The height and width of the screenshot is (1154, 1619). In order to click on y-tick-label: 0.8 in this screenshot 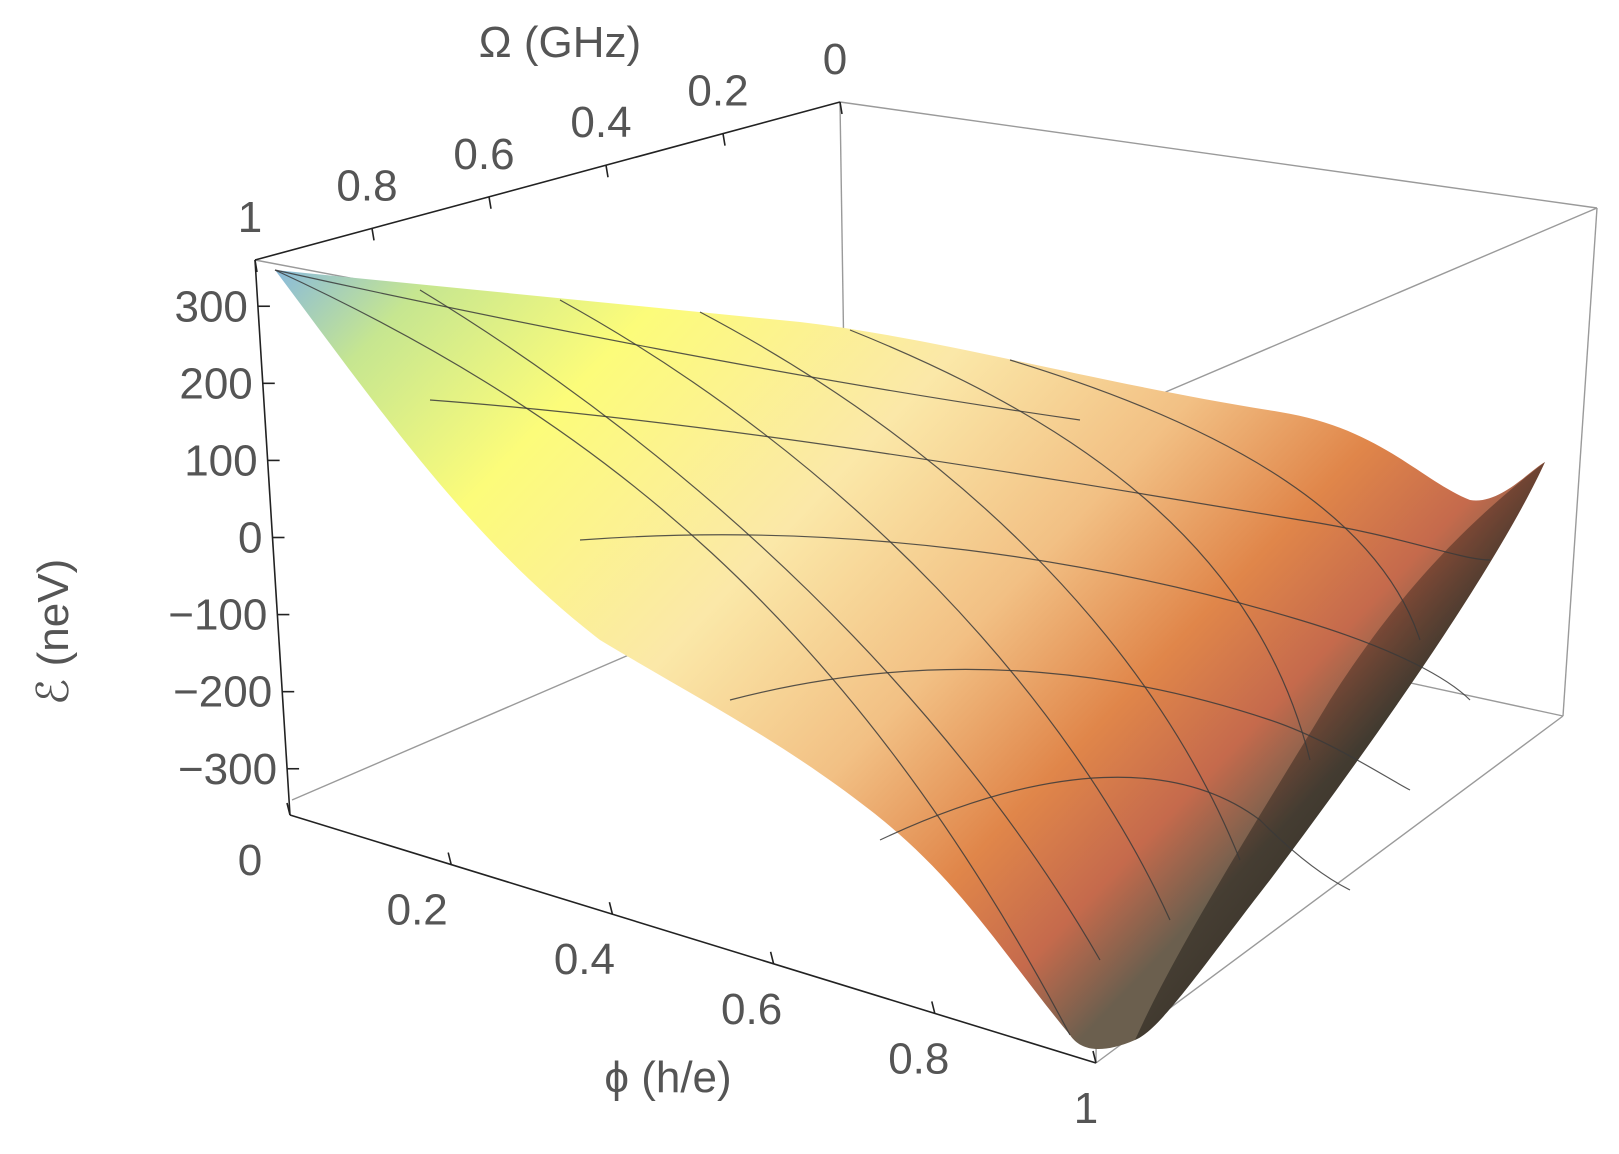, I will do `click(366, 185)`.